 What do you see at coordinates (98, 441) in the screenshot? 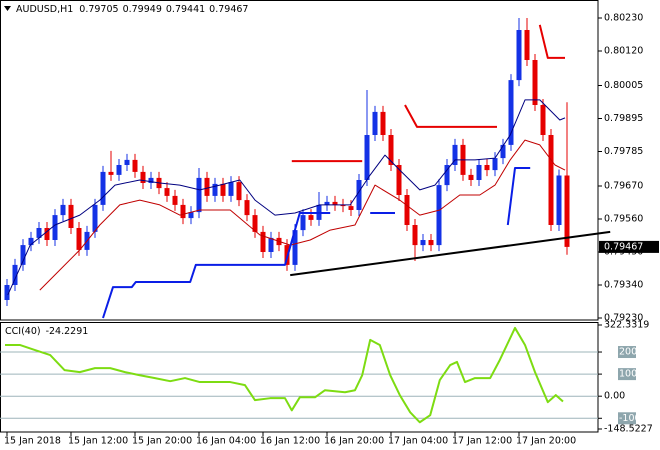
I see `x-tick-label: 15 Jan 12:00` at bounding box center [98, 441].